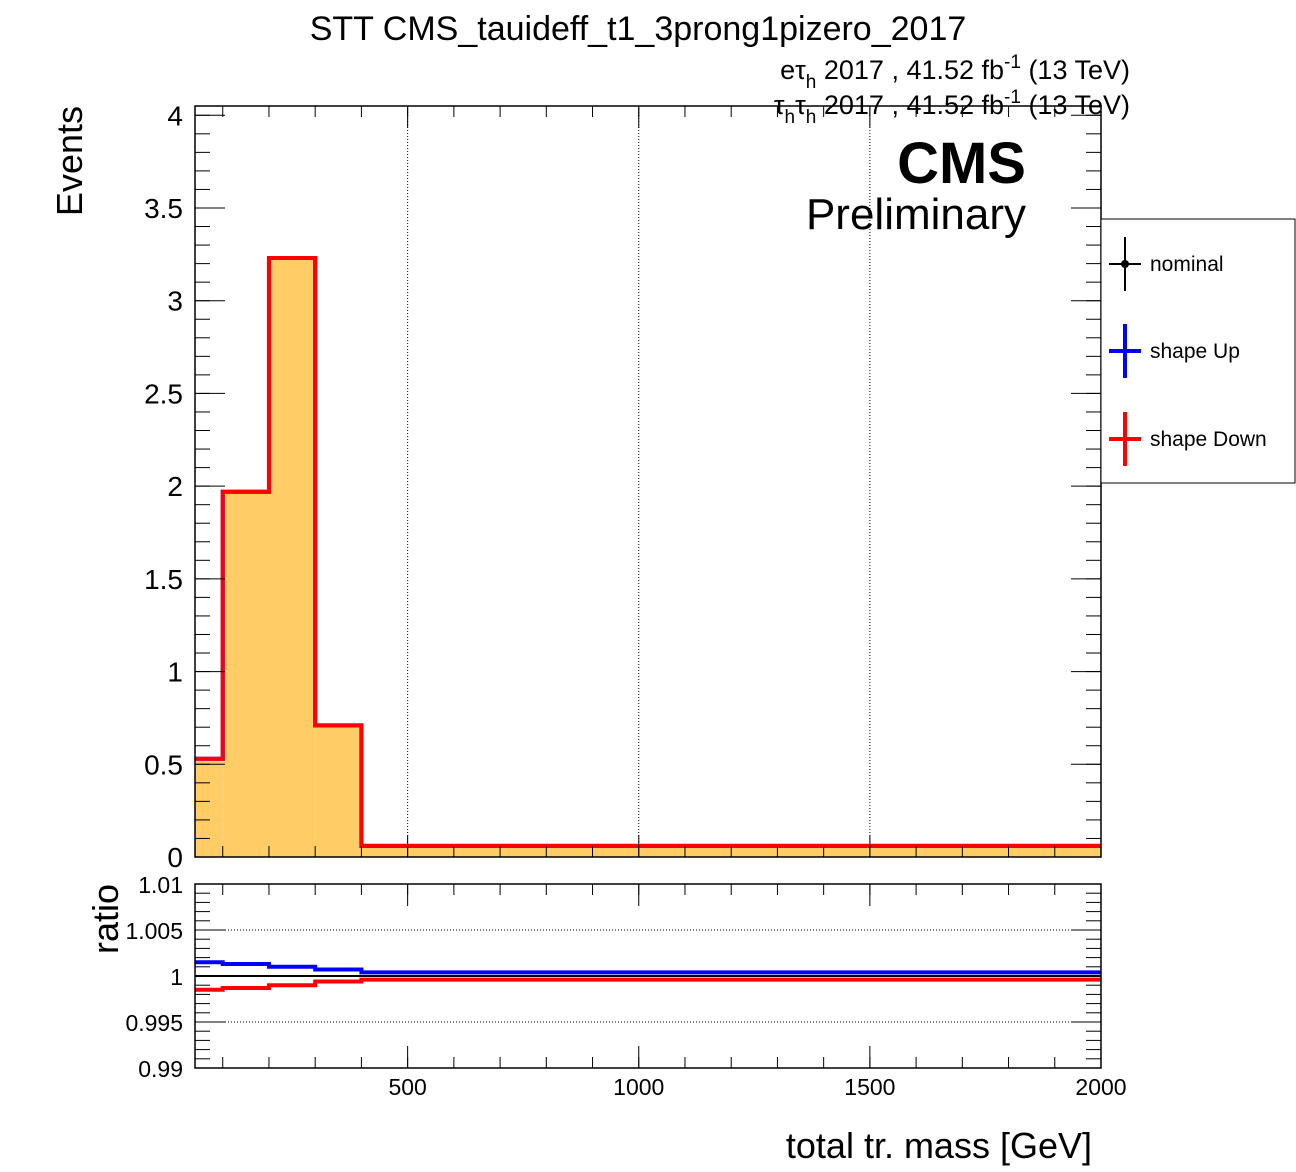 This screenshot has width=1296, height=1172. Describe the element at coordinates (1195, 351) in the screenshot. I see `legend-label: shape Up` at that location.